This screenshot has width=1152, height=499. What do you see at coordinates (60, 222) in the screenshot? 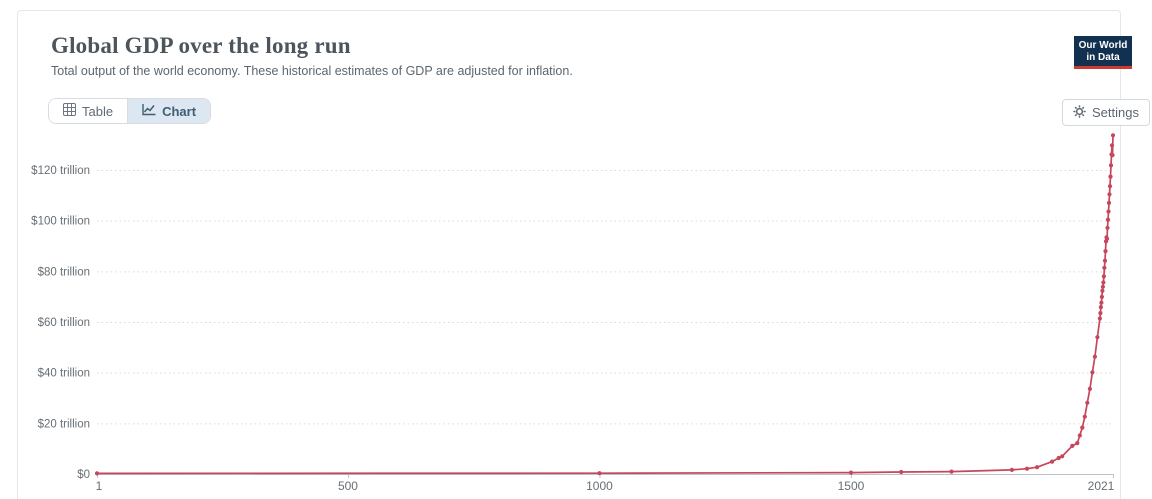
I see `y-axis-tick-label: $100 trillion` at bounding box center [60, 222].